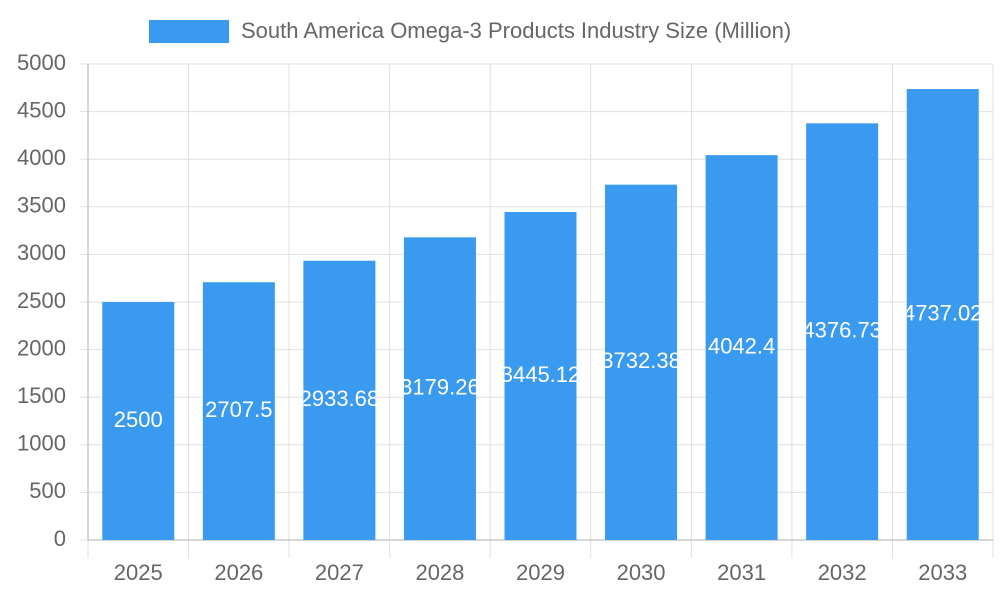  What do you see at coordinates (41, 157) in the screenshot?
I see `y-tick-label: 4000` at bounding box center [41, 157].